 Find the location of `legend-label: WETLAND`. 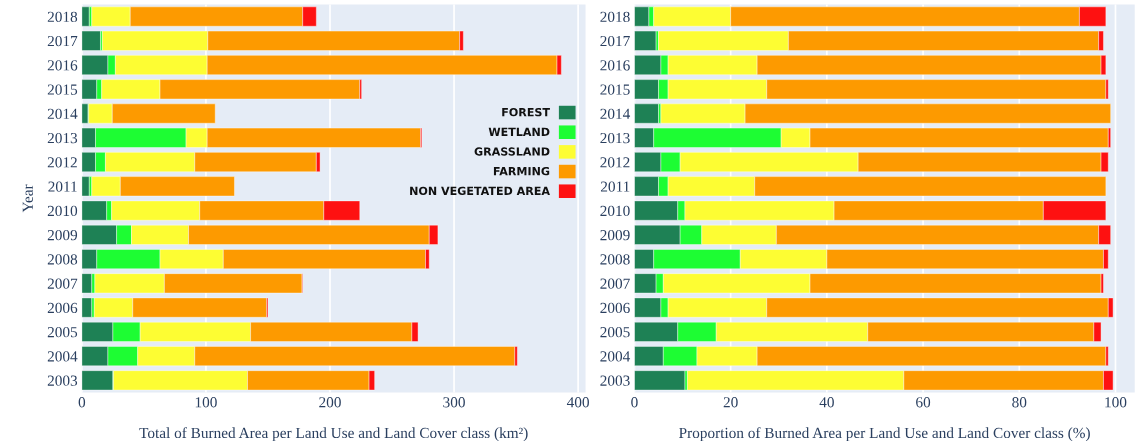

legend-label: WETLAND is located at coordinates (519, 131).